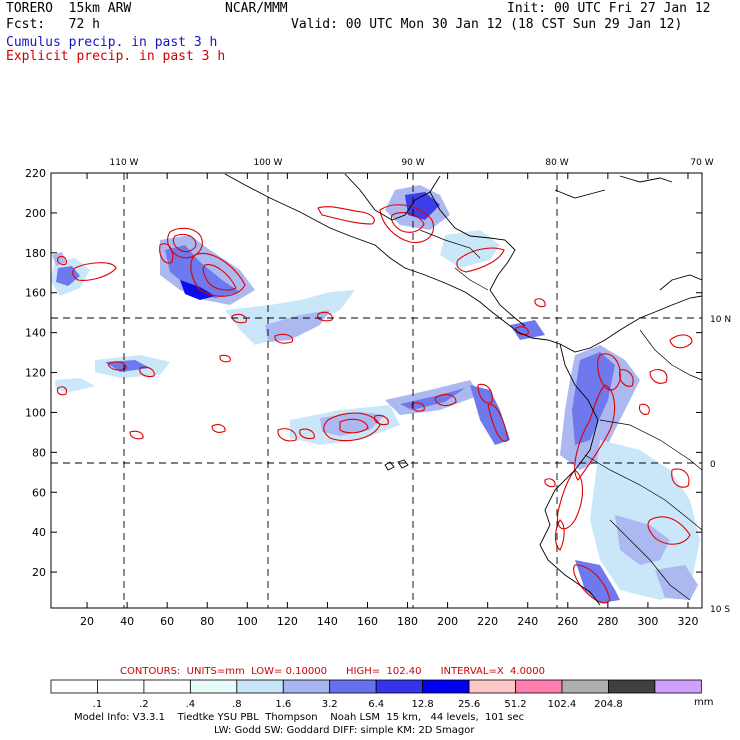 The width and height of the screenshot is (740, 740). I want to click on cumulus-legend-line: Cumulus precip. in past 3 h, so click(112, 42).